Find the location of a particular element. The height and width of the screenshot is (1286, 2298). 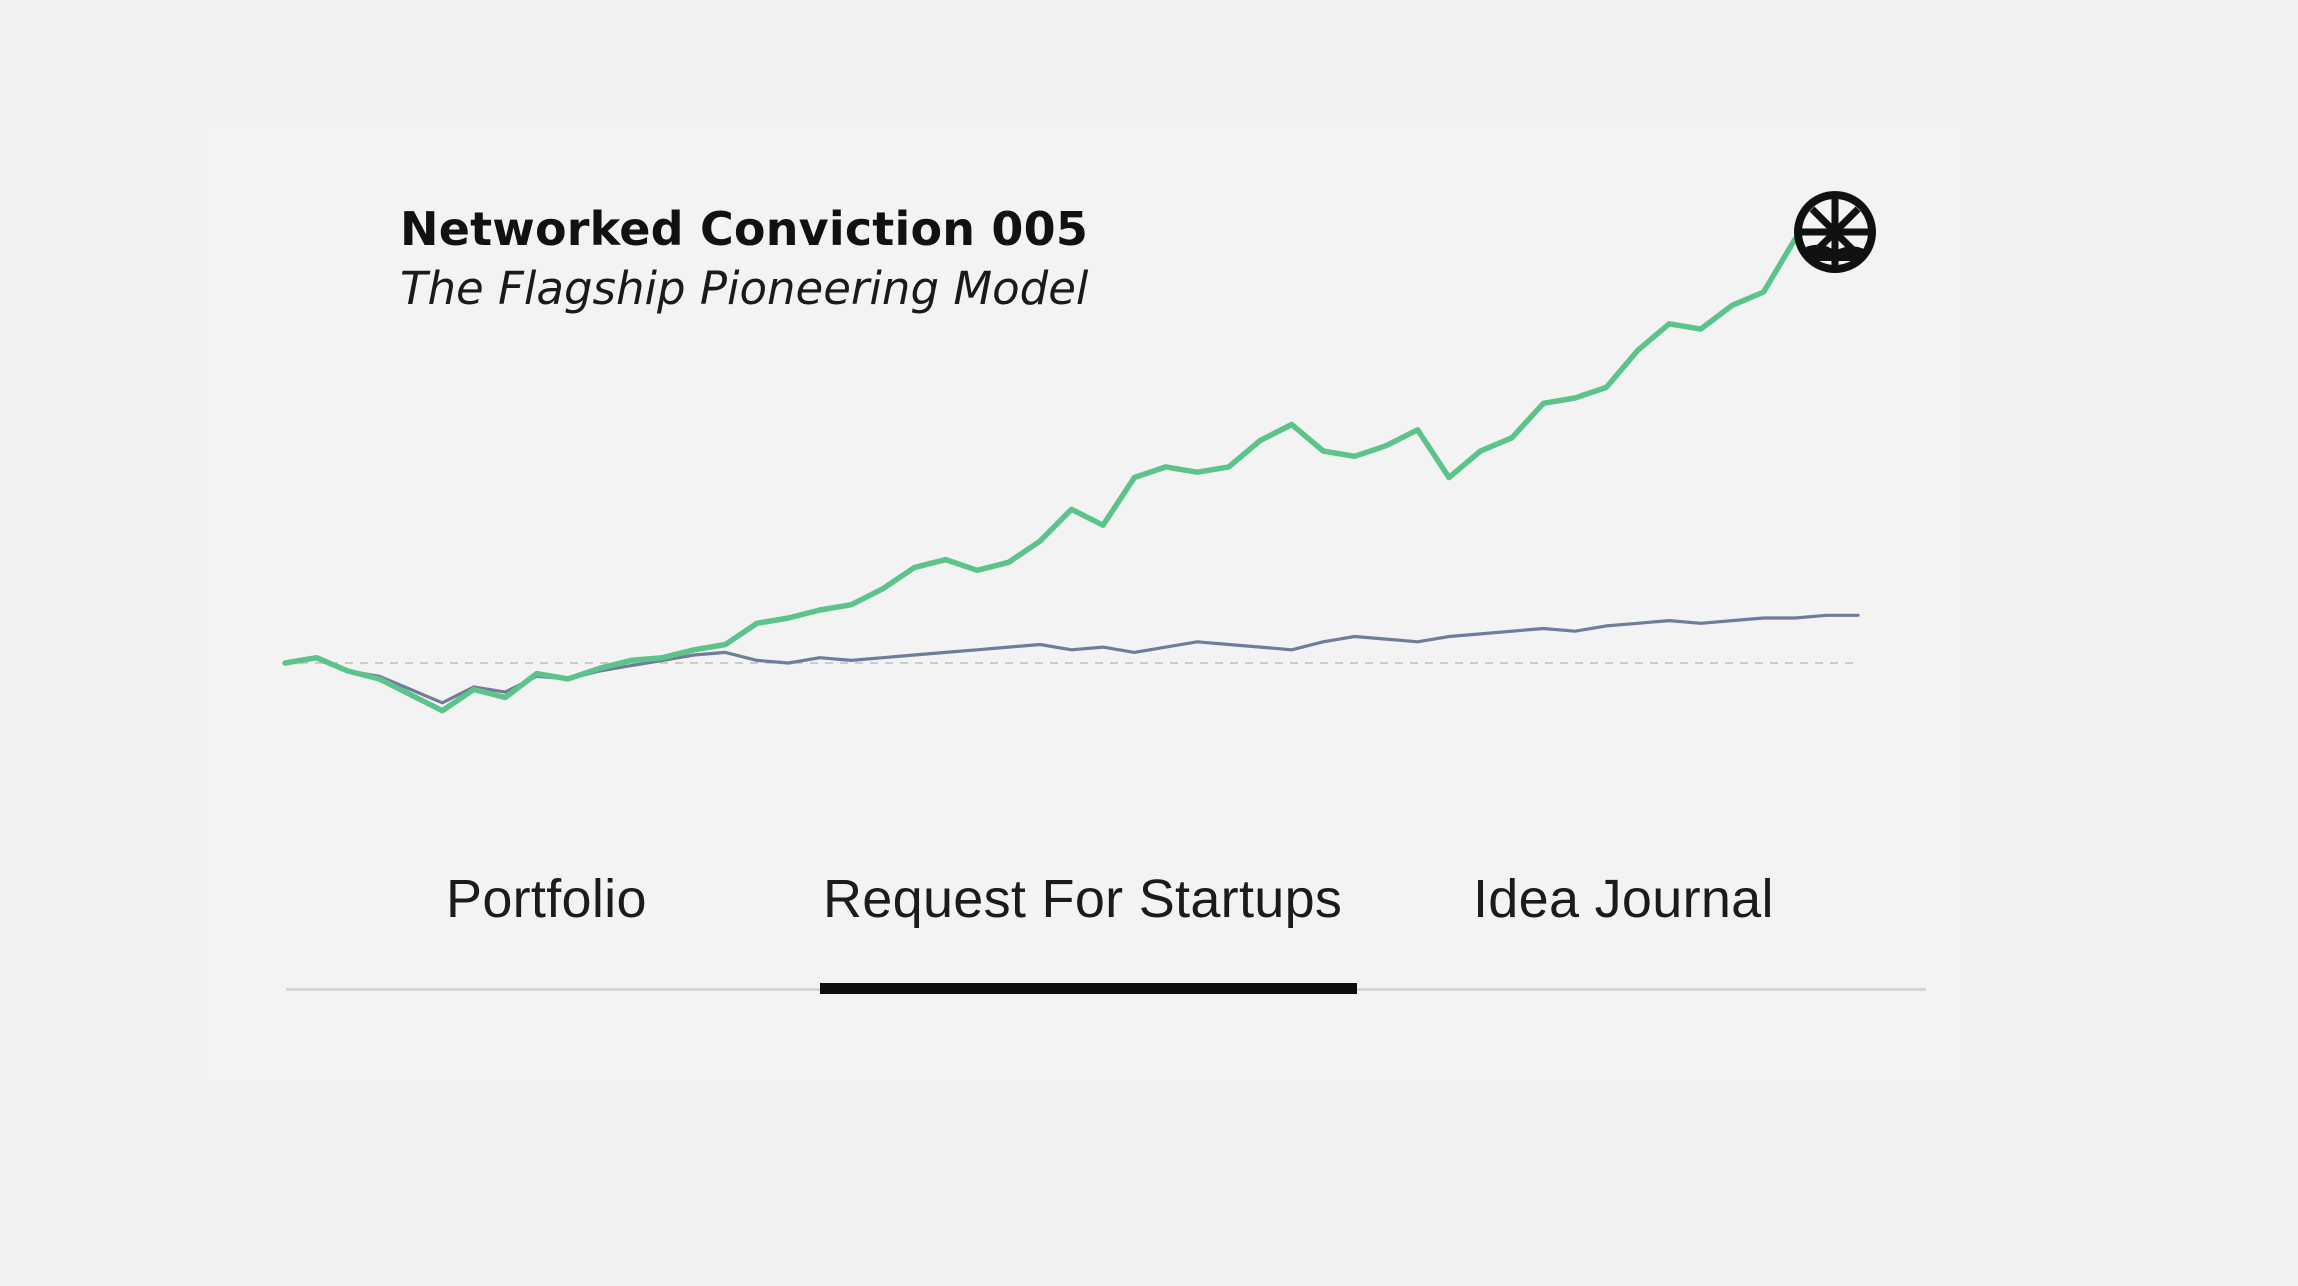

tab-request-for-startups: Request For Startups is located at coordinates (1083, 899).